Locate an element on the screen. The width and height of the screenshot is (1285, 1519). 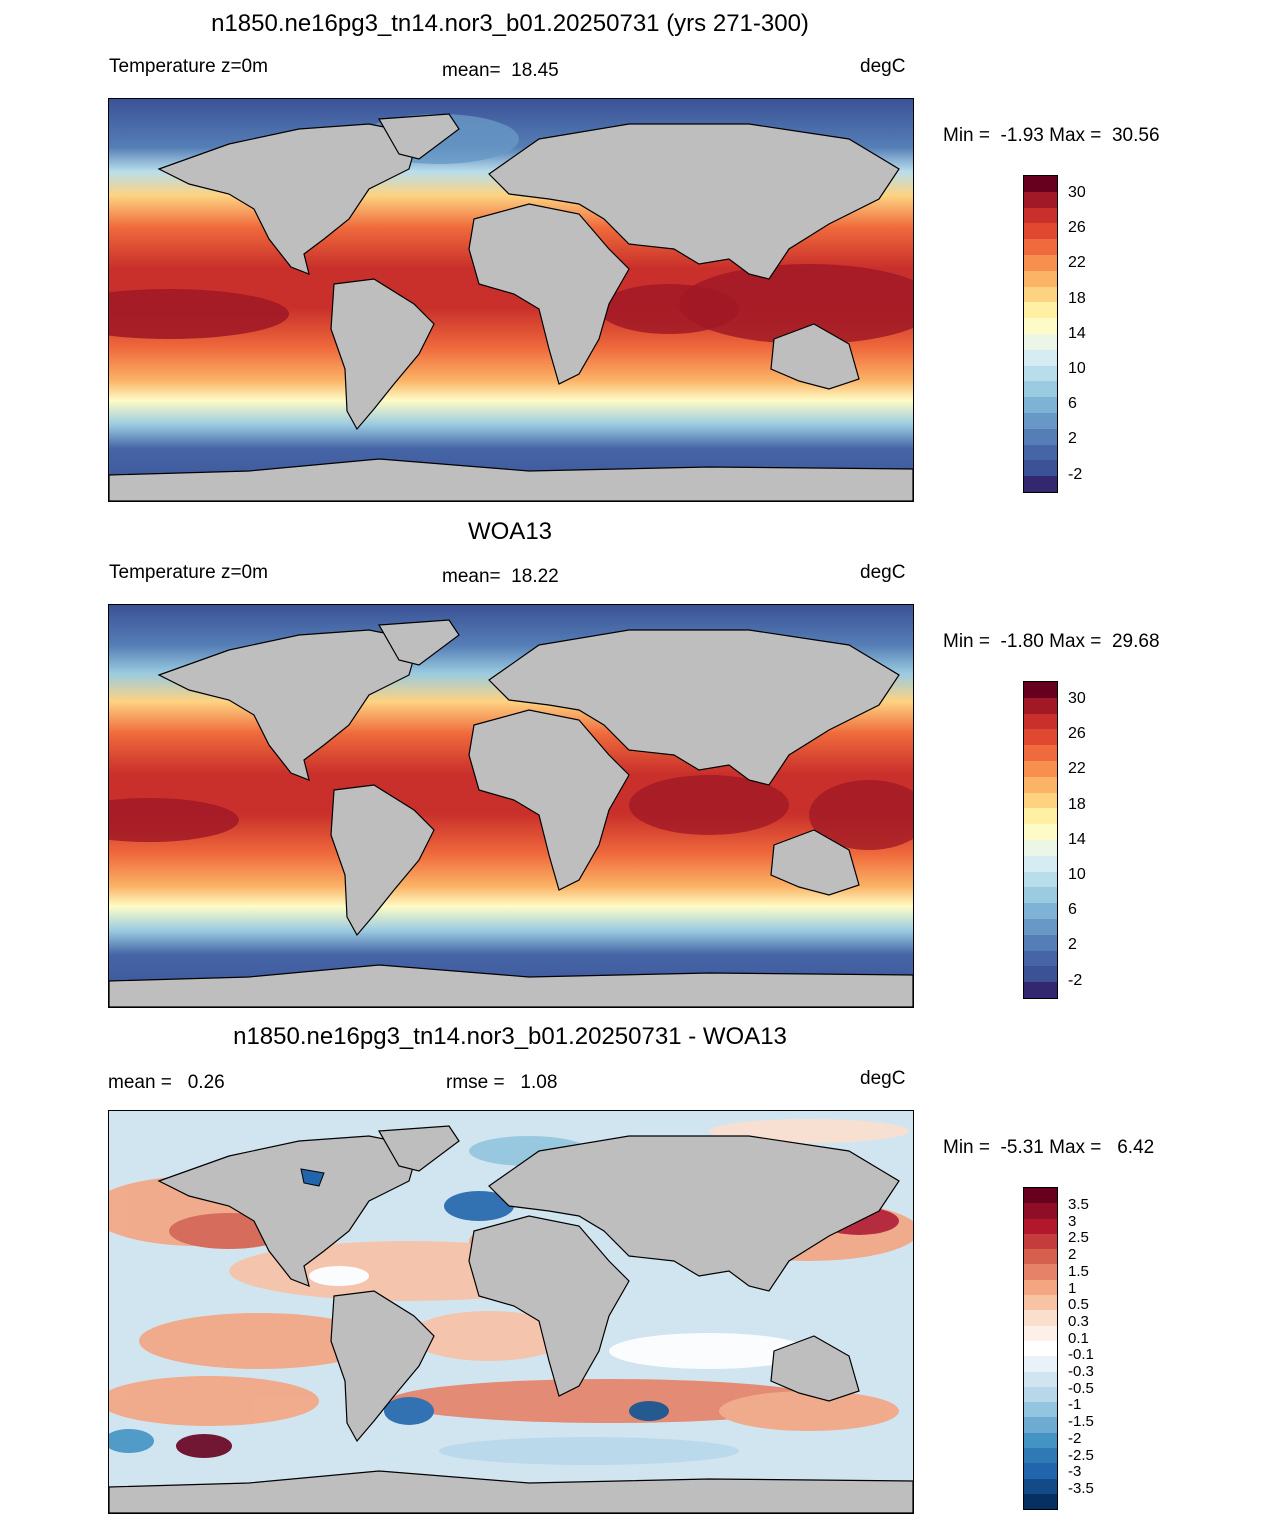
panel2-title: WOA13 is located at coordinates (510, 531).